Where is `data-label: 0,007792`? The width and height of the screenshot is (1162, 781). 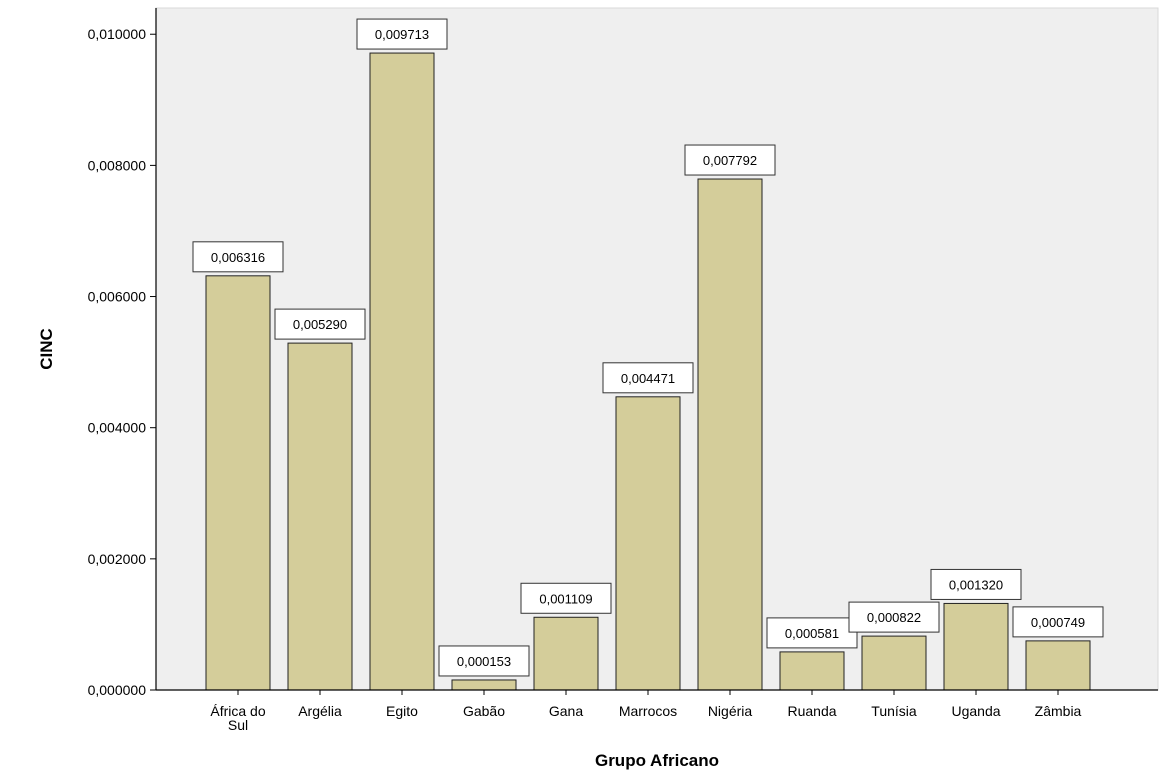
data-label: 0,007792 is located at coordinates (730, 160).